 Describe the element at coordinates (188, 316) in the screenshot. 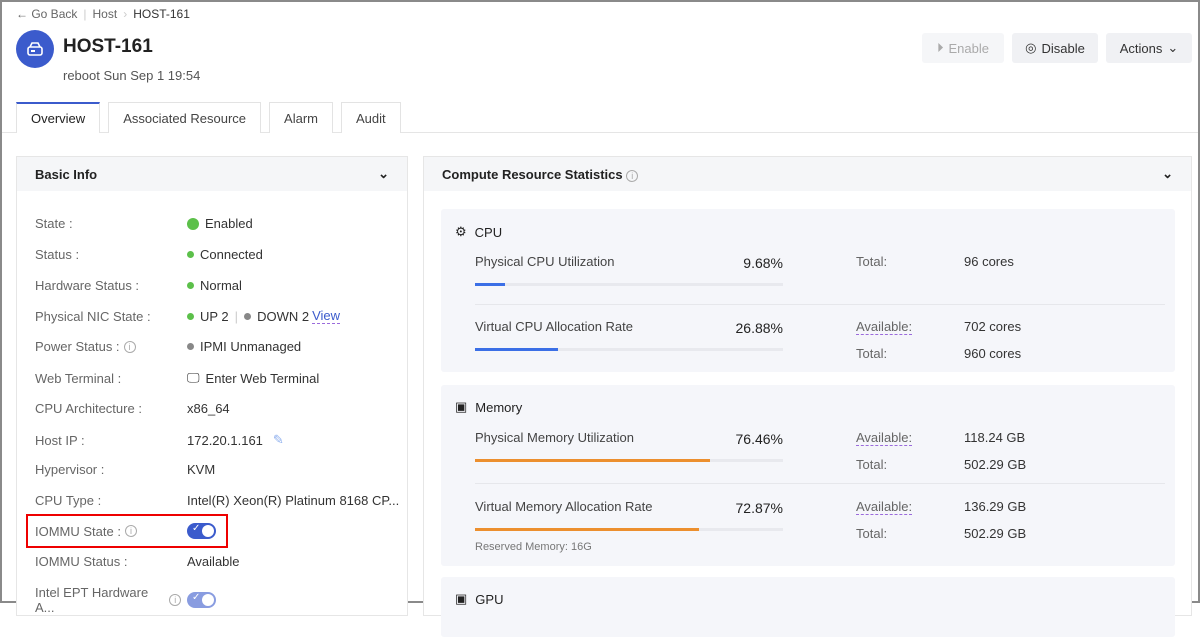

I see `nic-state-row: Physical NIC State : UP 2 | DOWN 2 View` at that location.